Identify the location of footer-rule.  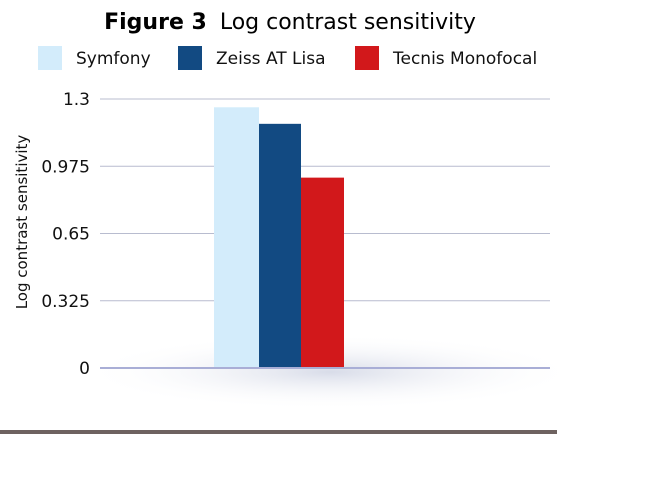
(278, 432).